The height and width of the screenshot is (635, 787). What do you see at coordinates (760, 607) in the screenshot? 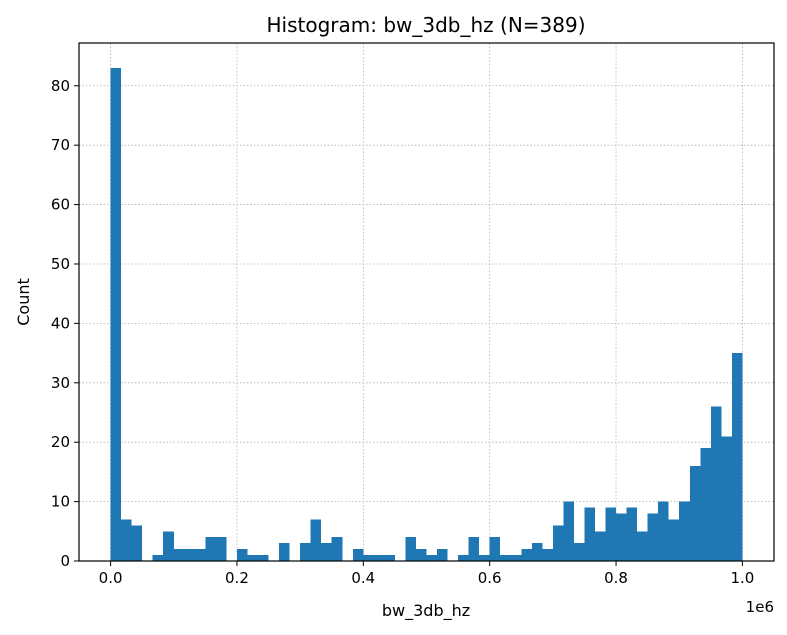
I see `x-axis-offset-label: 1e6` at bounding box center [760, 607].